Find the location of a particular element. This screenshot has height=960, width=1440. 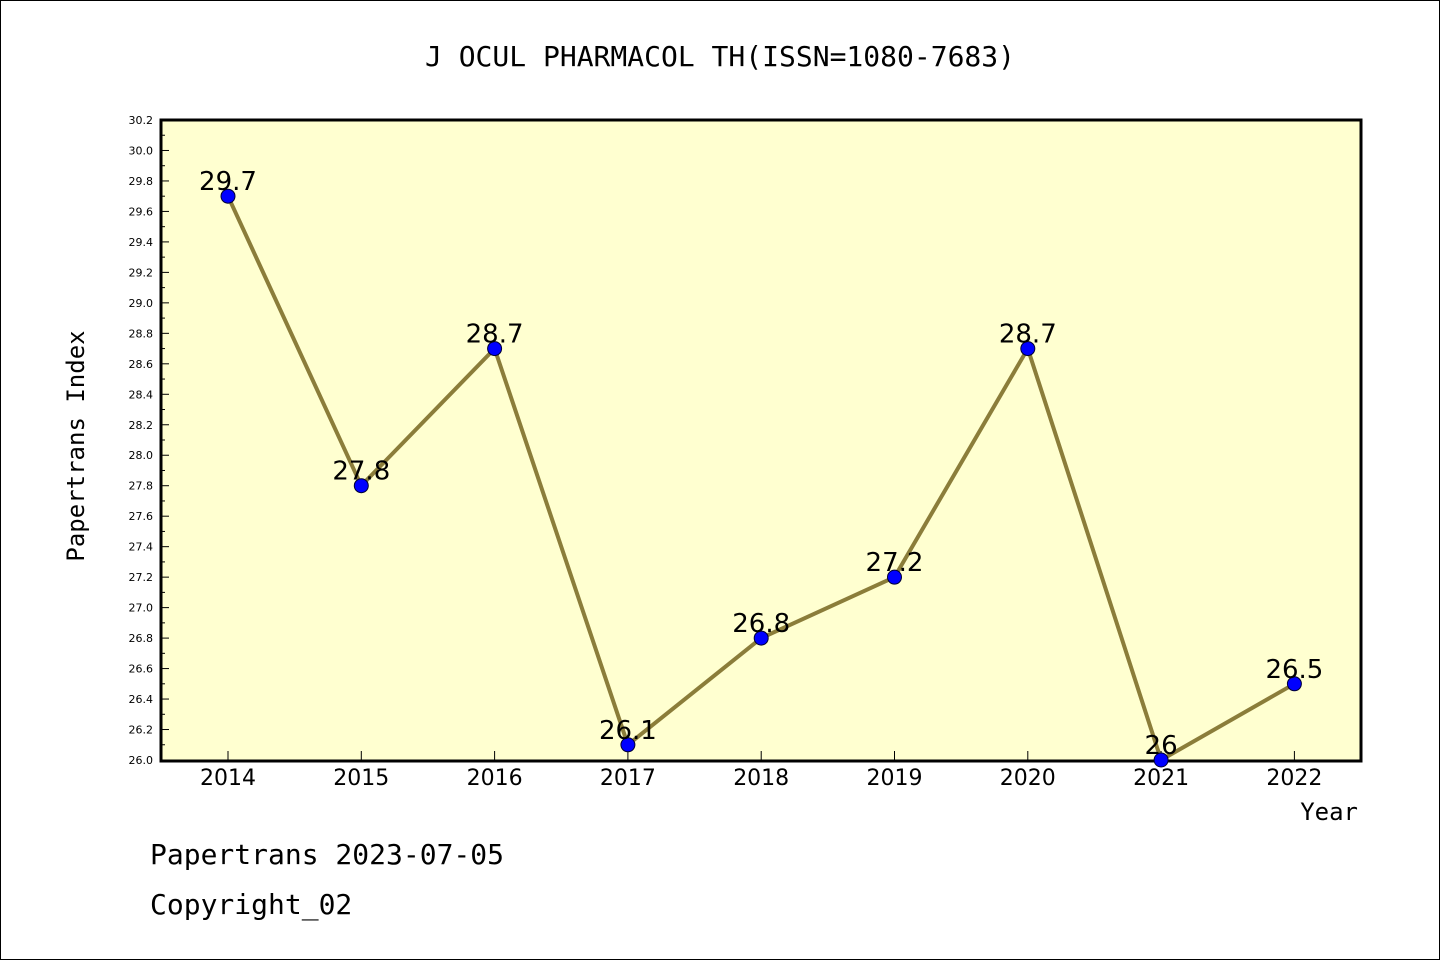

x-tick-label: 2021 is located at coordinates (1161, 778).